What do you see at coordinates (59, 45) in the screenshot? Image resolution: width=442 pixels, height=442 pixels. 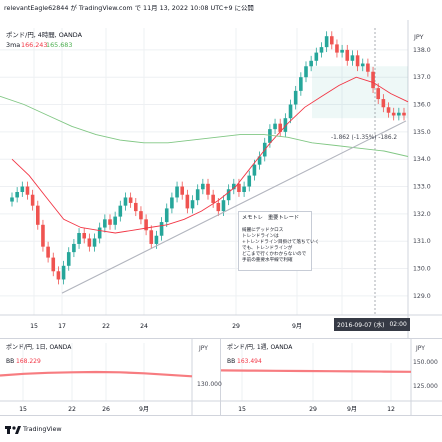 I see `indicator-value-green: 165.683` at bounding box center [59, 45].